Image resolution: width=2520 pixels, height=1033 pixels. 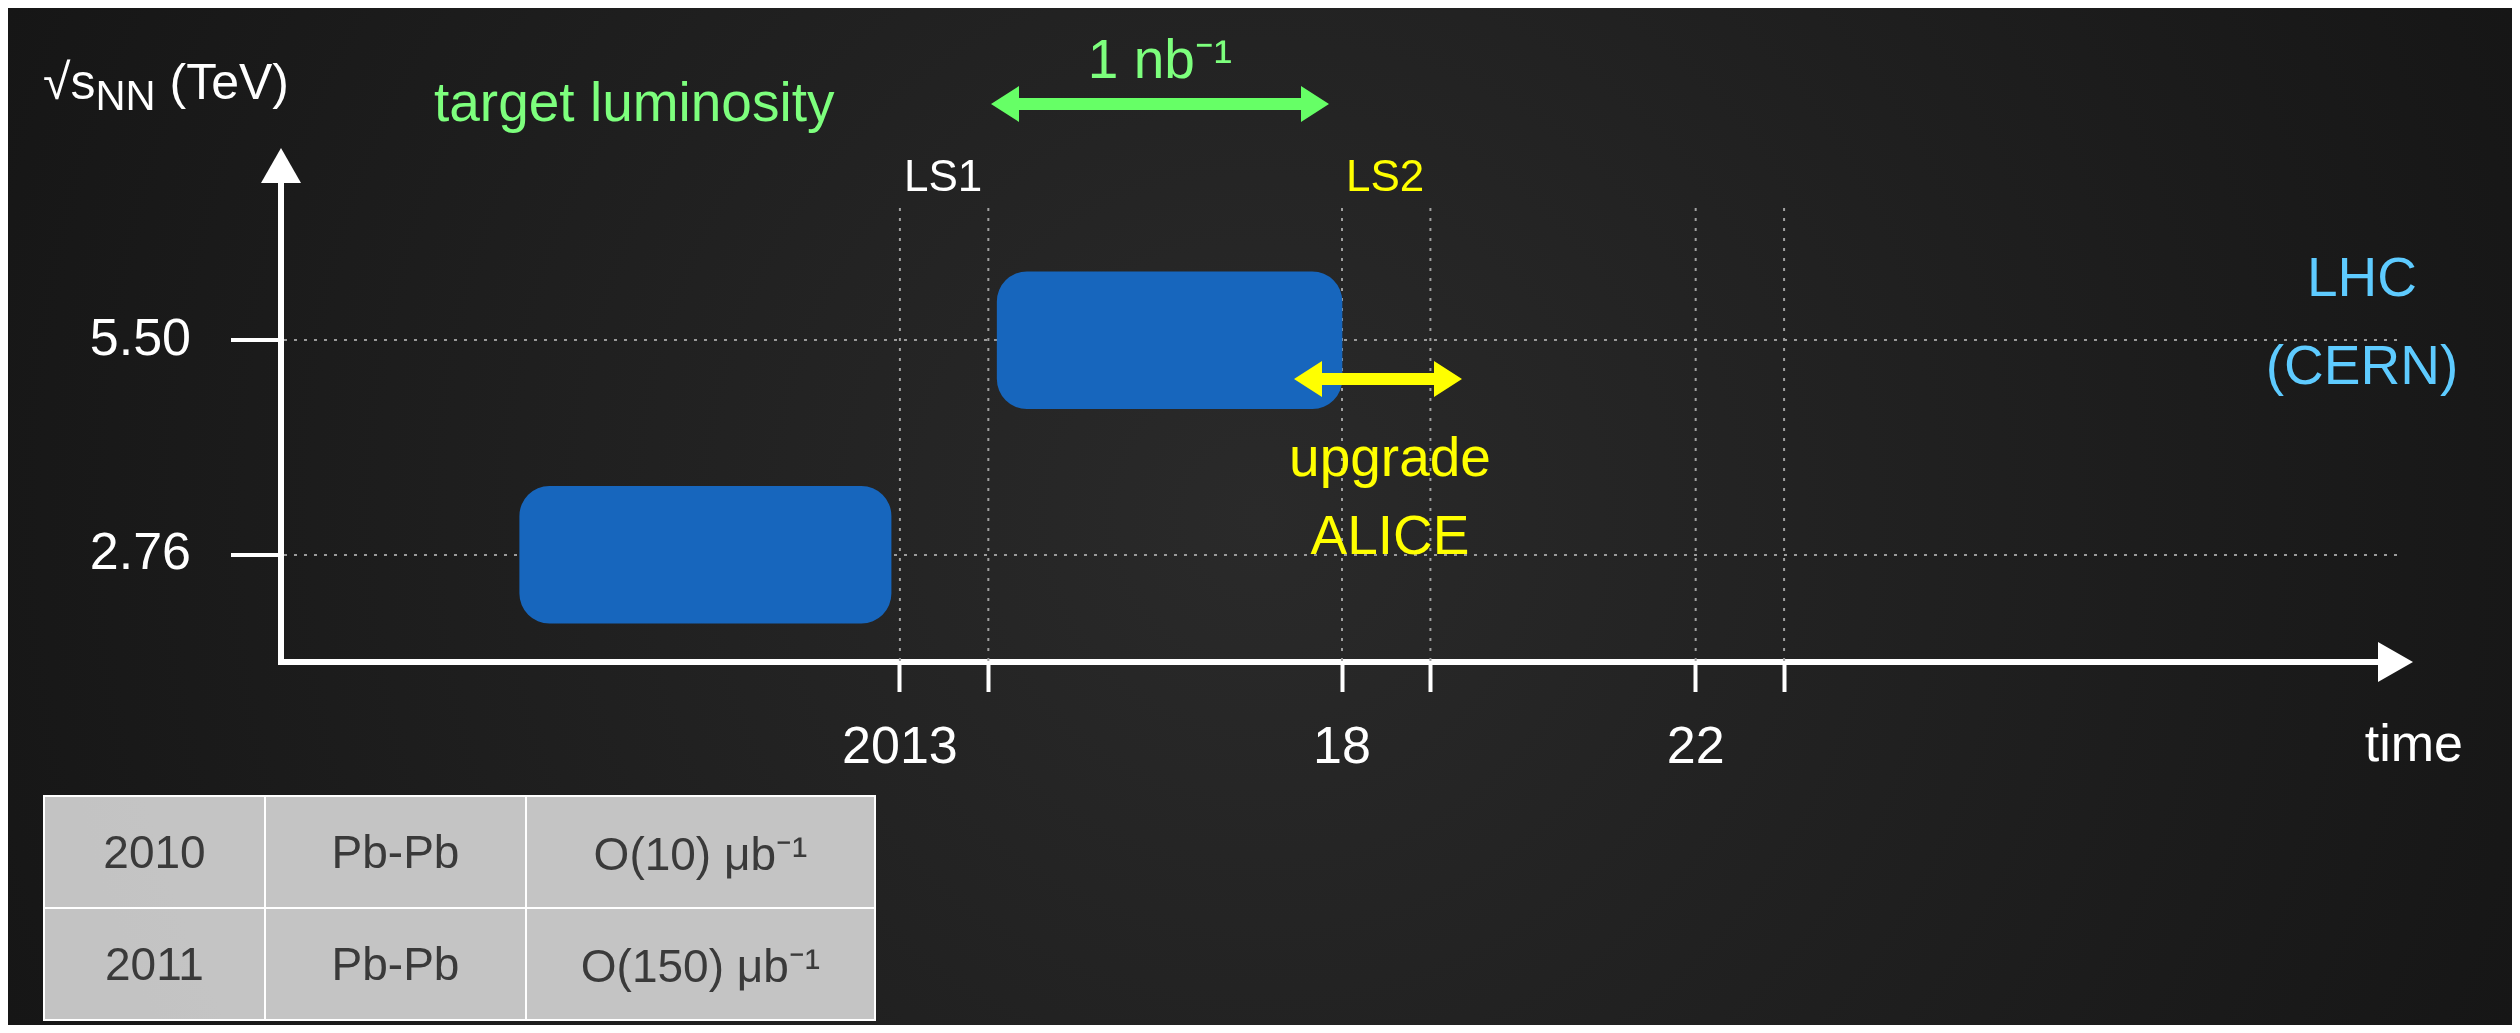 What do you see at coordinates (943, 176) in the screenshot?
I see `ref-line-label: LS1` at bounding box center [943, 176].